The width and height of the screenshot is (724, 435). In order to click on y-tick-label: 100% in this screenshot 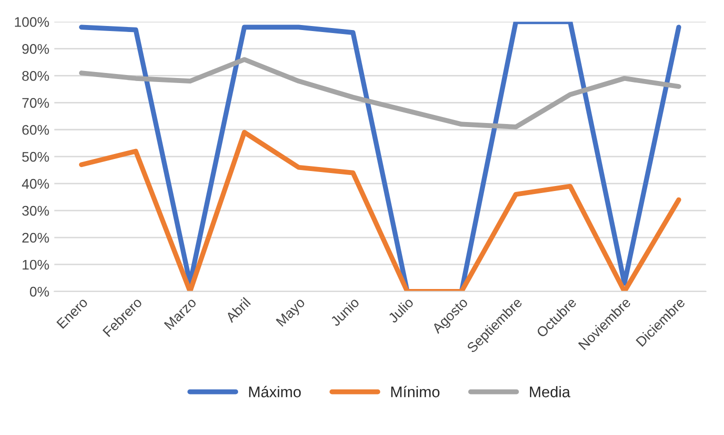, I will do `click(31, 22)`.